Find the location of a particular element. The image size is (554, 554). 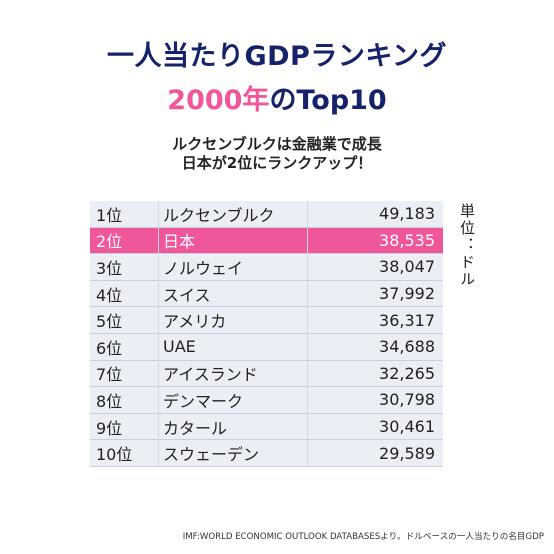

subtitle-line-1: ルクセンブルクは金融業で成長 is located at coordinates (277, 144).